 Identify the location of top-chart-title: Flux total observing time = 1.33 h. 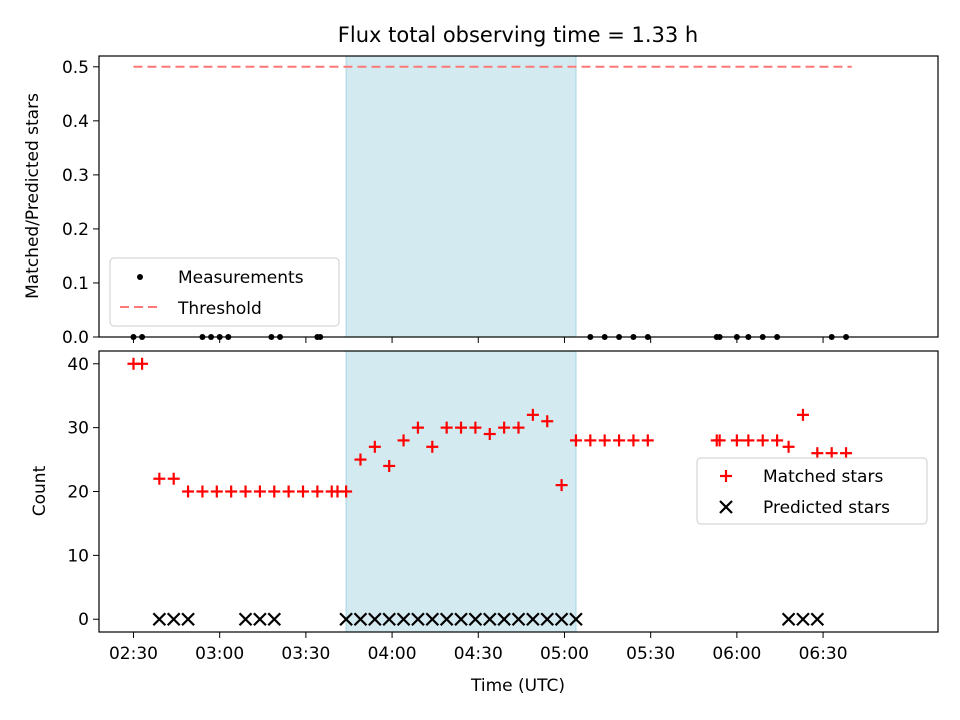
(518, 35).